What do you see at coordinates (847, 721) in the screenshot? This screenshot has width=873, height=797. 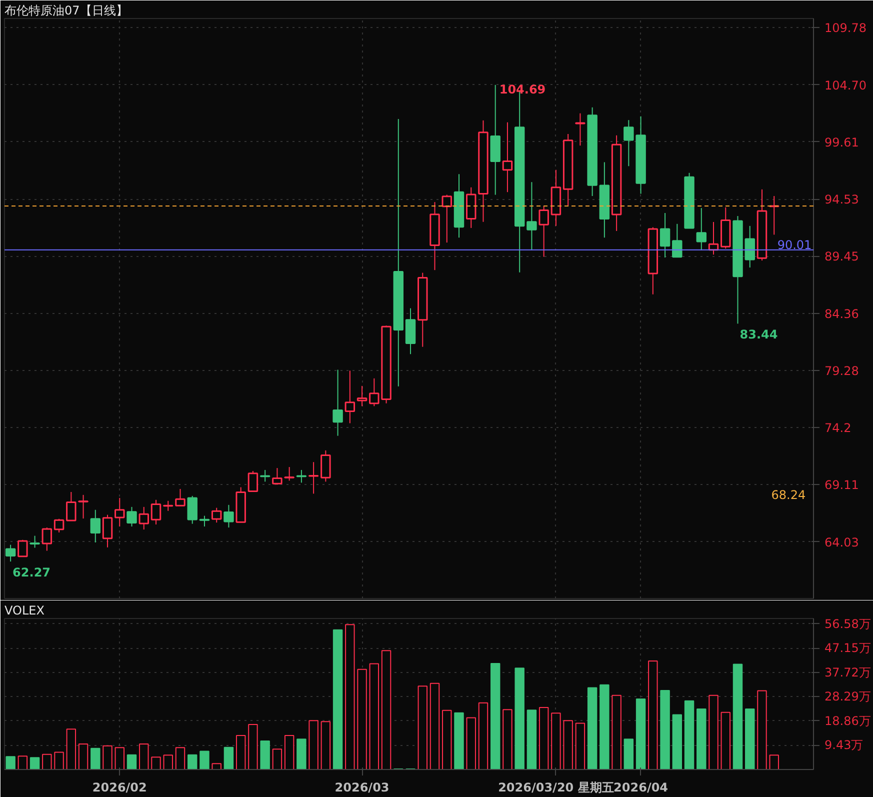 I see `y-tick-label: 18.86万` at bounding box center [847, 721].